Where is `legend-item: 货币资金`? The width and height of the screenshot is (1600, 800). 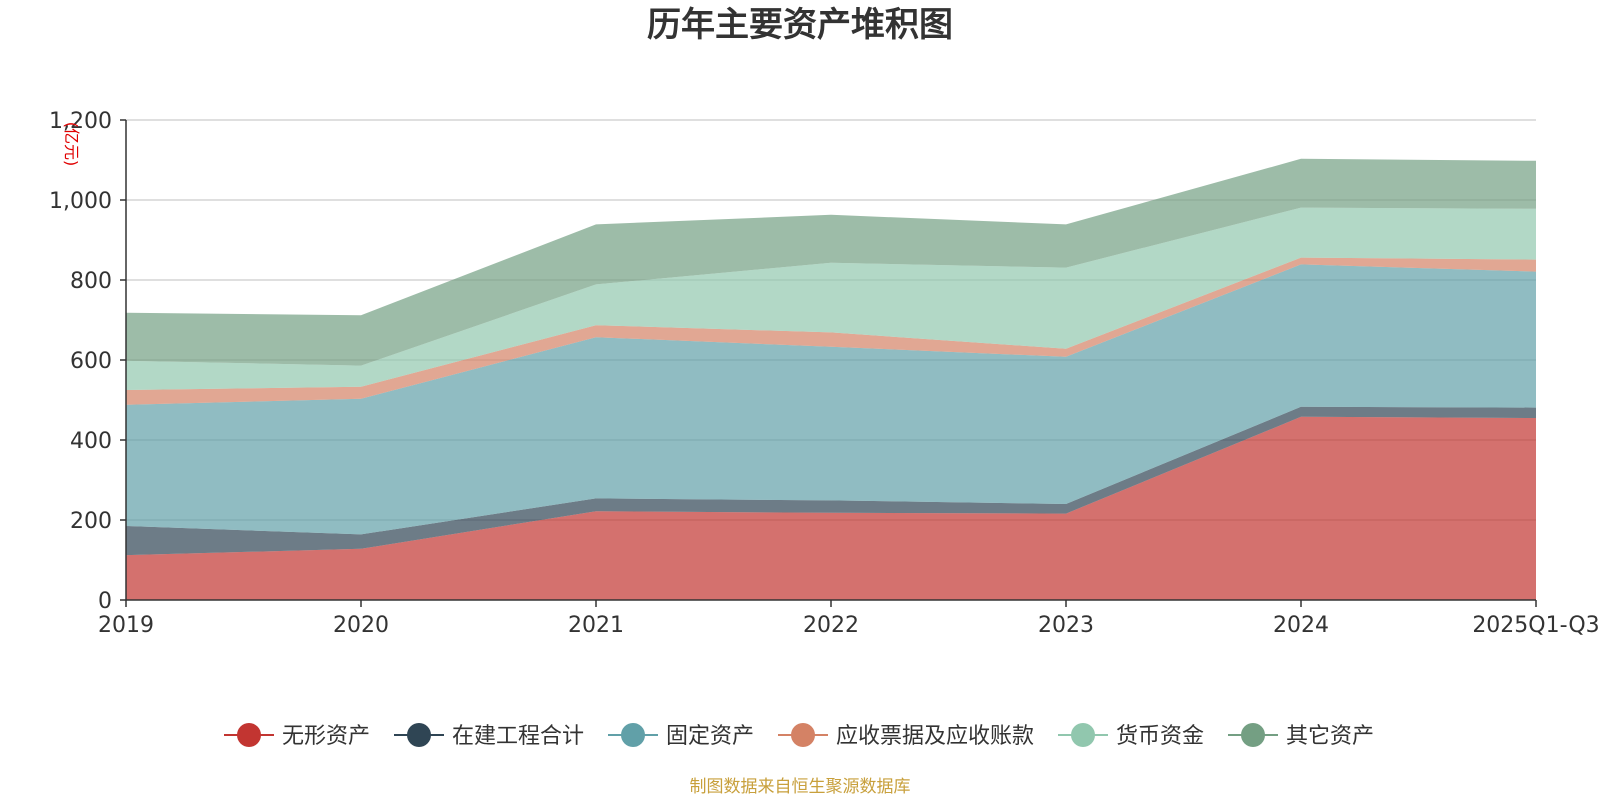
legend-item: 货币资金 is located at coordinates (1131, 736).